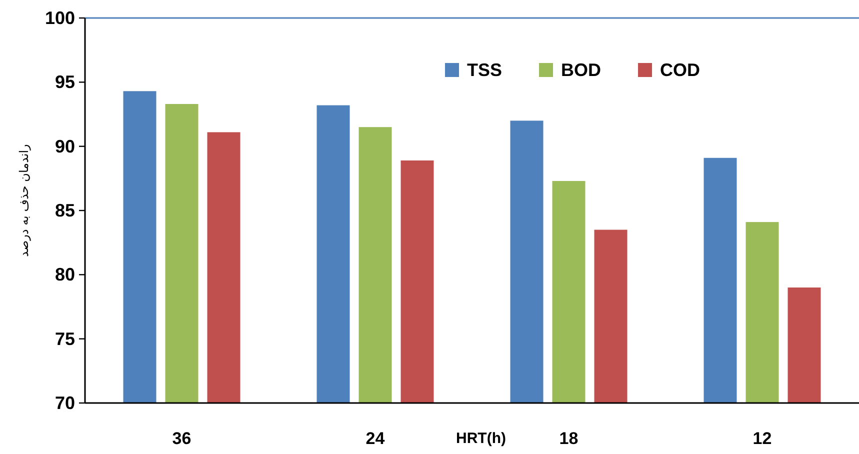 Image resolution: width=859 pixels, height=454 pixels. Describe the element at coordinates (59, 18) in the screenshot. I see `y-tick-label: 100` at that location.